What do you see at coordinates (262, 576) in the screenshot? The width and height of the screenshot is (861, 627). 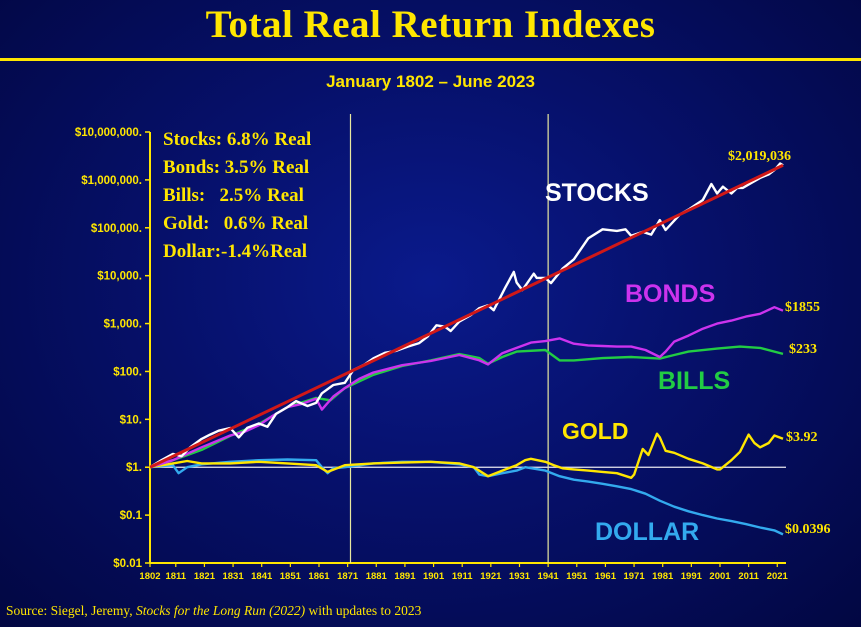 I see `x-tick-label: 1841` at bounding box center [262, 576].